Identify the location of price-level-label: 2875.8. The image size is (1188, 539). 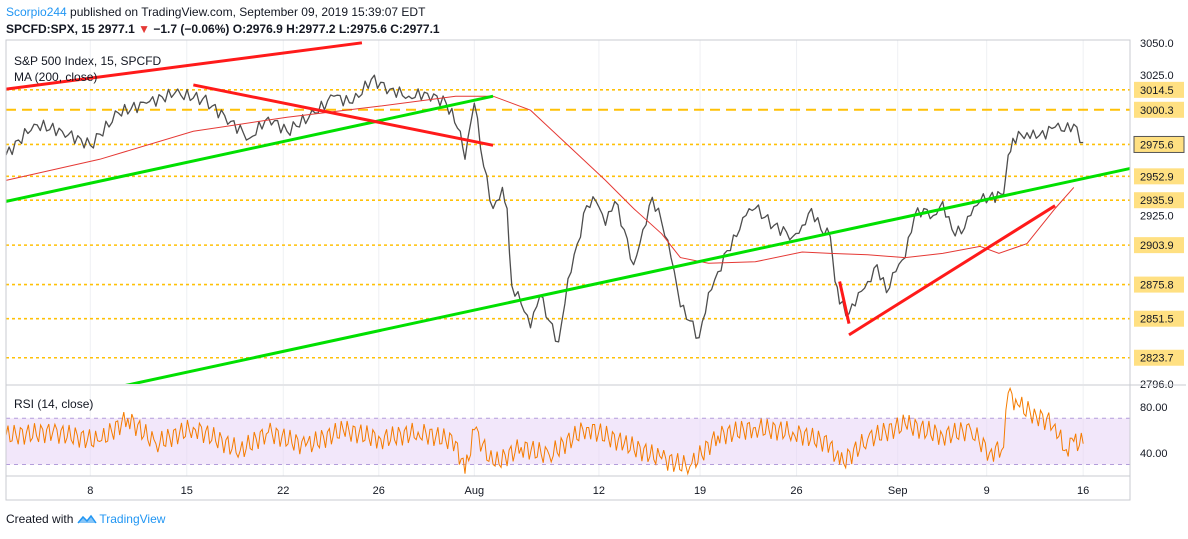
(1157, 286).